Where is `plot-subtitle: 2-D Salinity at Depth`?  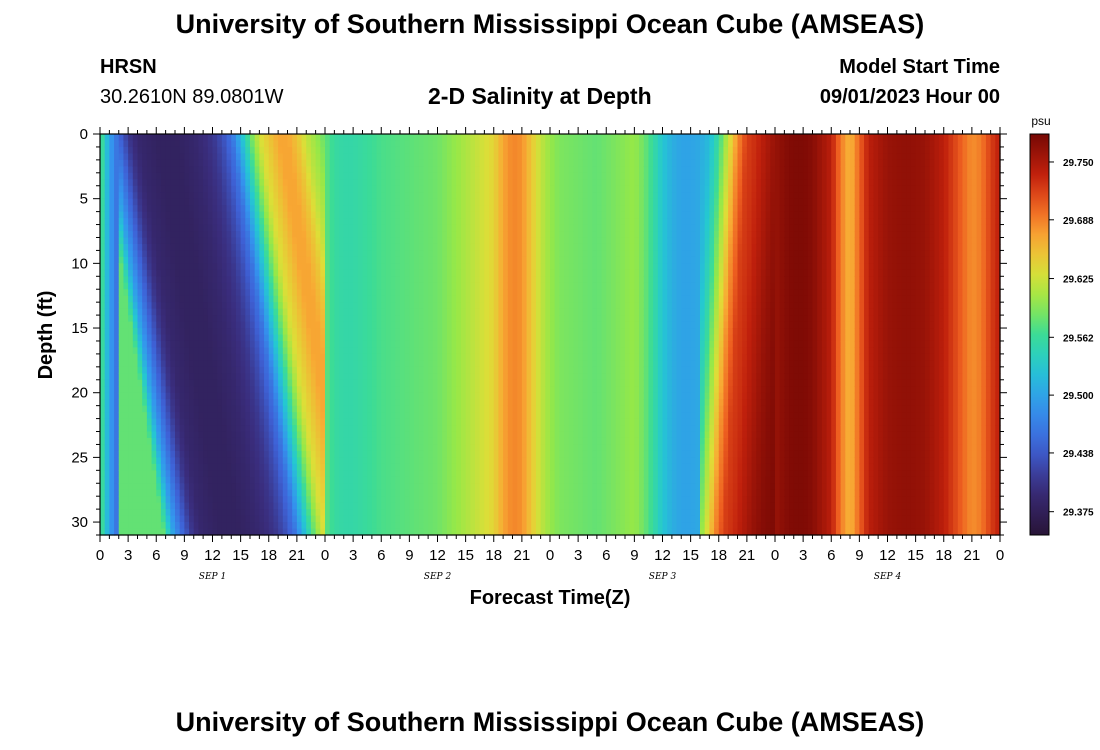 plot-subtitle: 2-D Salinity at Depth is located at coordinates (540, 96).